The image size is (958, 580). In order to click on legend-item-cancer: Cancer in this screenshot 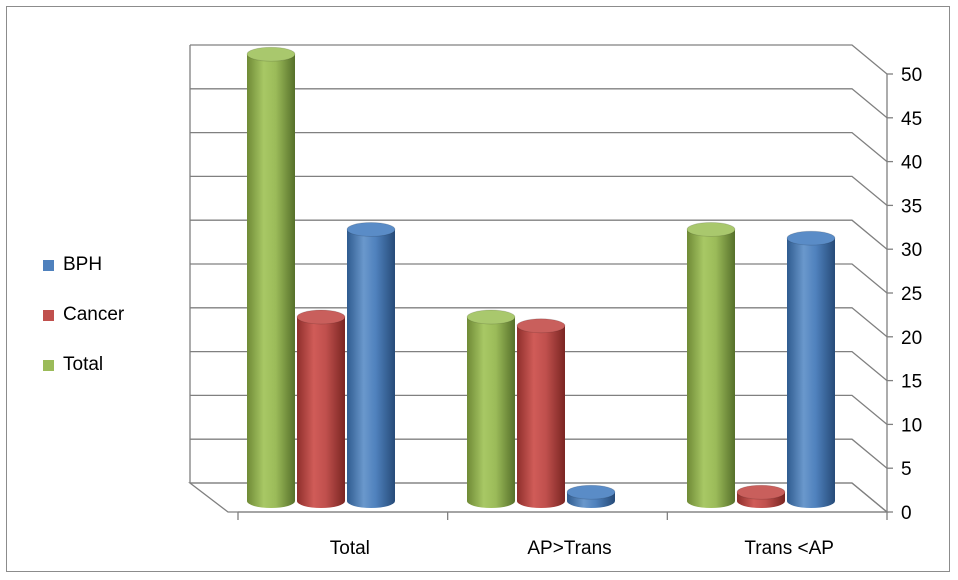, I will do `click(83, 315)`.